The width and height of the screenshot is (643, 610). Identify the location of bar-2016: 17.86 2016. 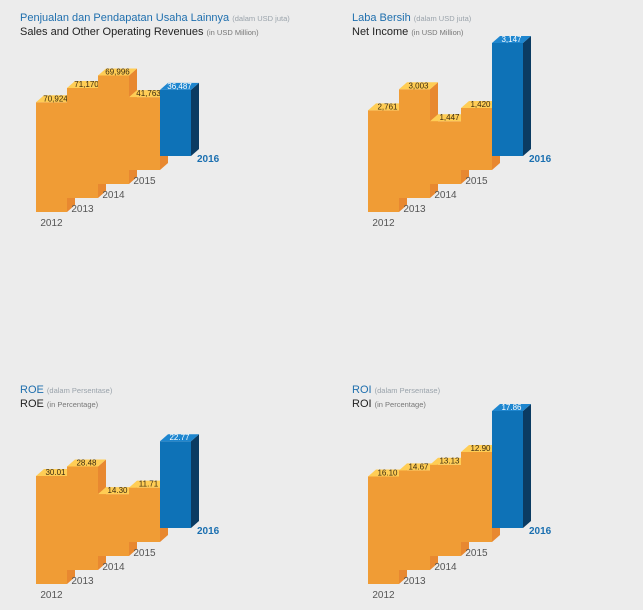
(522, 470).